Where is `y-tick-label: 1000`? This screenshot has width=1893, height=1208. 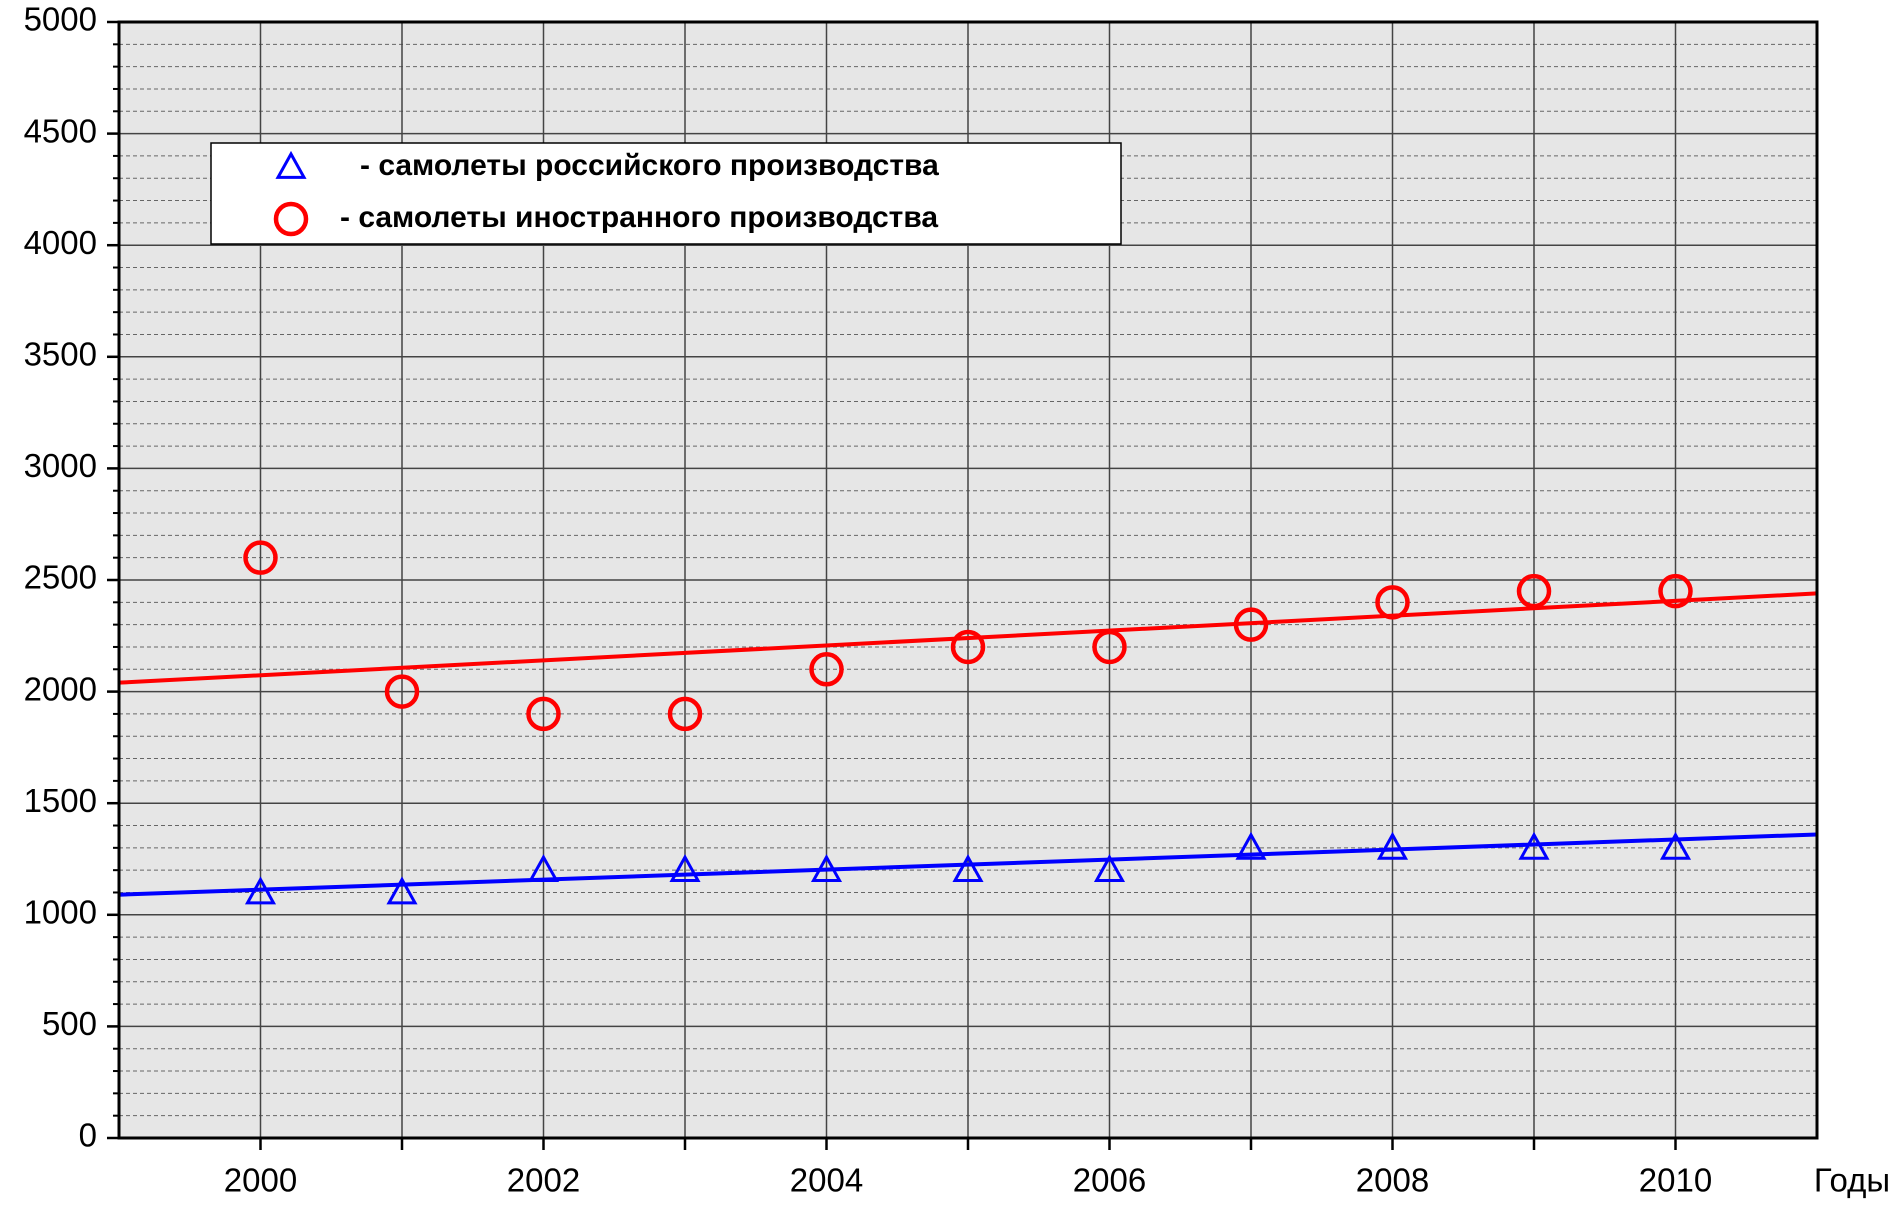 y-tick-label: 1000 is located at coordinates (60, 912).